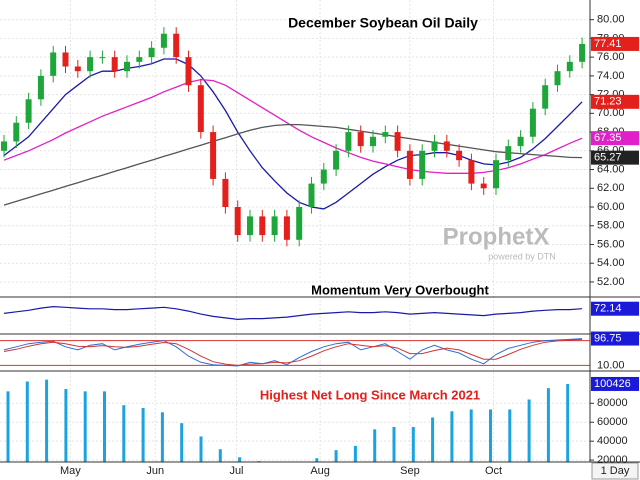 The height and width of the screenshot is (480, 640). What do you see at coordinates (611, 244) in the screenshot?
I see `y-tick-label: 56.00` at bounding box center [611, 244].